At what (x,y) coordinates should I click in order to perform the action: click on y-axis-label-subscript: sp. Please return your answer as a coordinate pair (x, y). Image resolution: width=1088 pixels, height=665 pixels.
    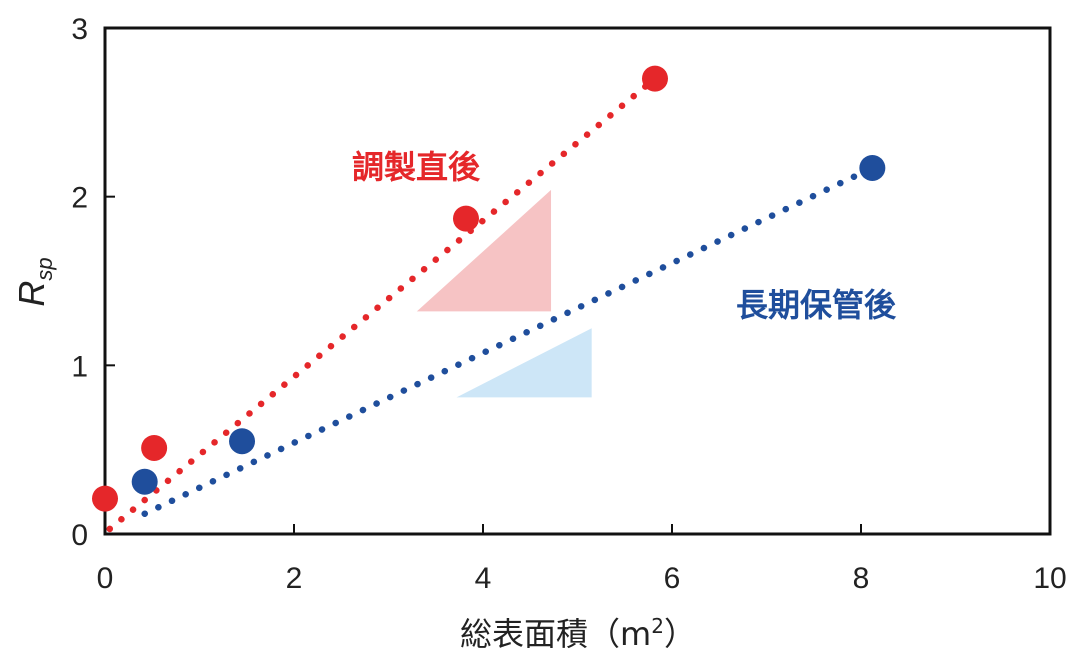
    Looking at the image, I should click on (44, 268).